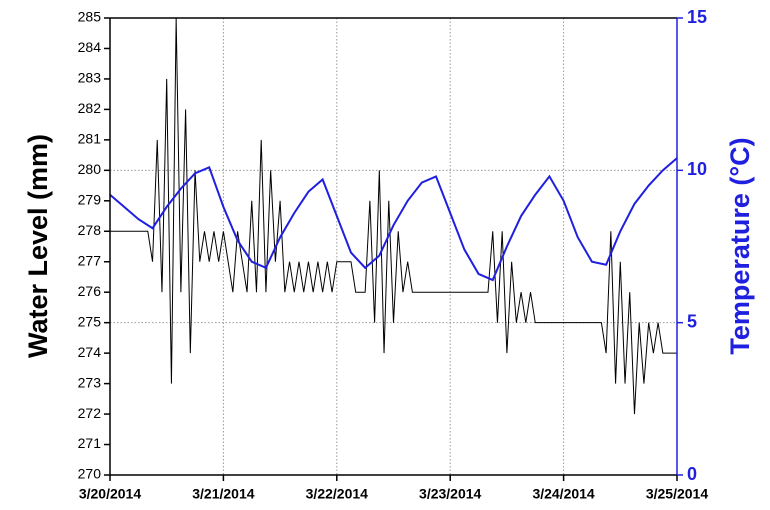  I want to click on x-tick-label: 3/21/2014, so click(223, 494).